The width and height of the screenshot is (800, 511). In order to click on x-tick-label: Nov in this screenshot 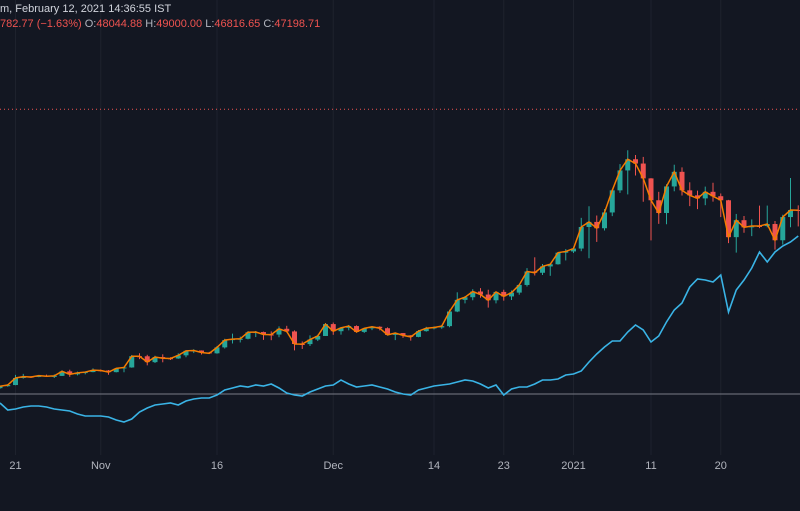, I will do `click(101, 466)`.